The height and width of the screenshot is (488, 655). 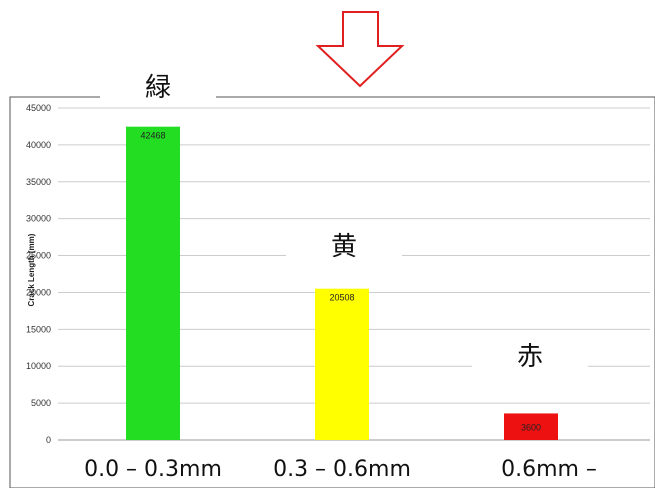 What do you see at coordinates (153, 469) in the screenshot?
I see `category-label: 0.0 – 0.3mm` at bounding box center [153, 469].